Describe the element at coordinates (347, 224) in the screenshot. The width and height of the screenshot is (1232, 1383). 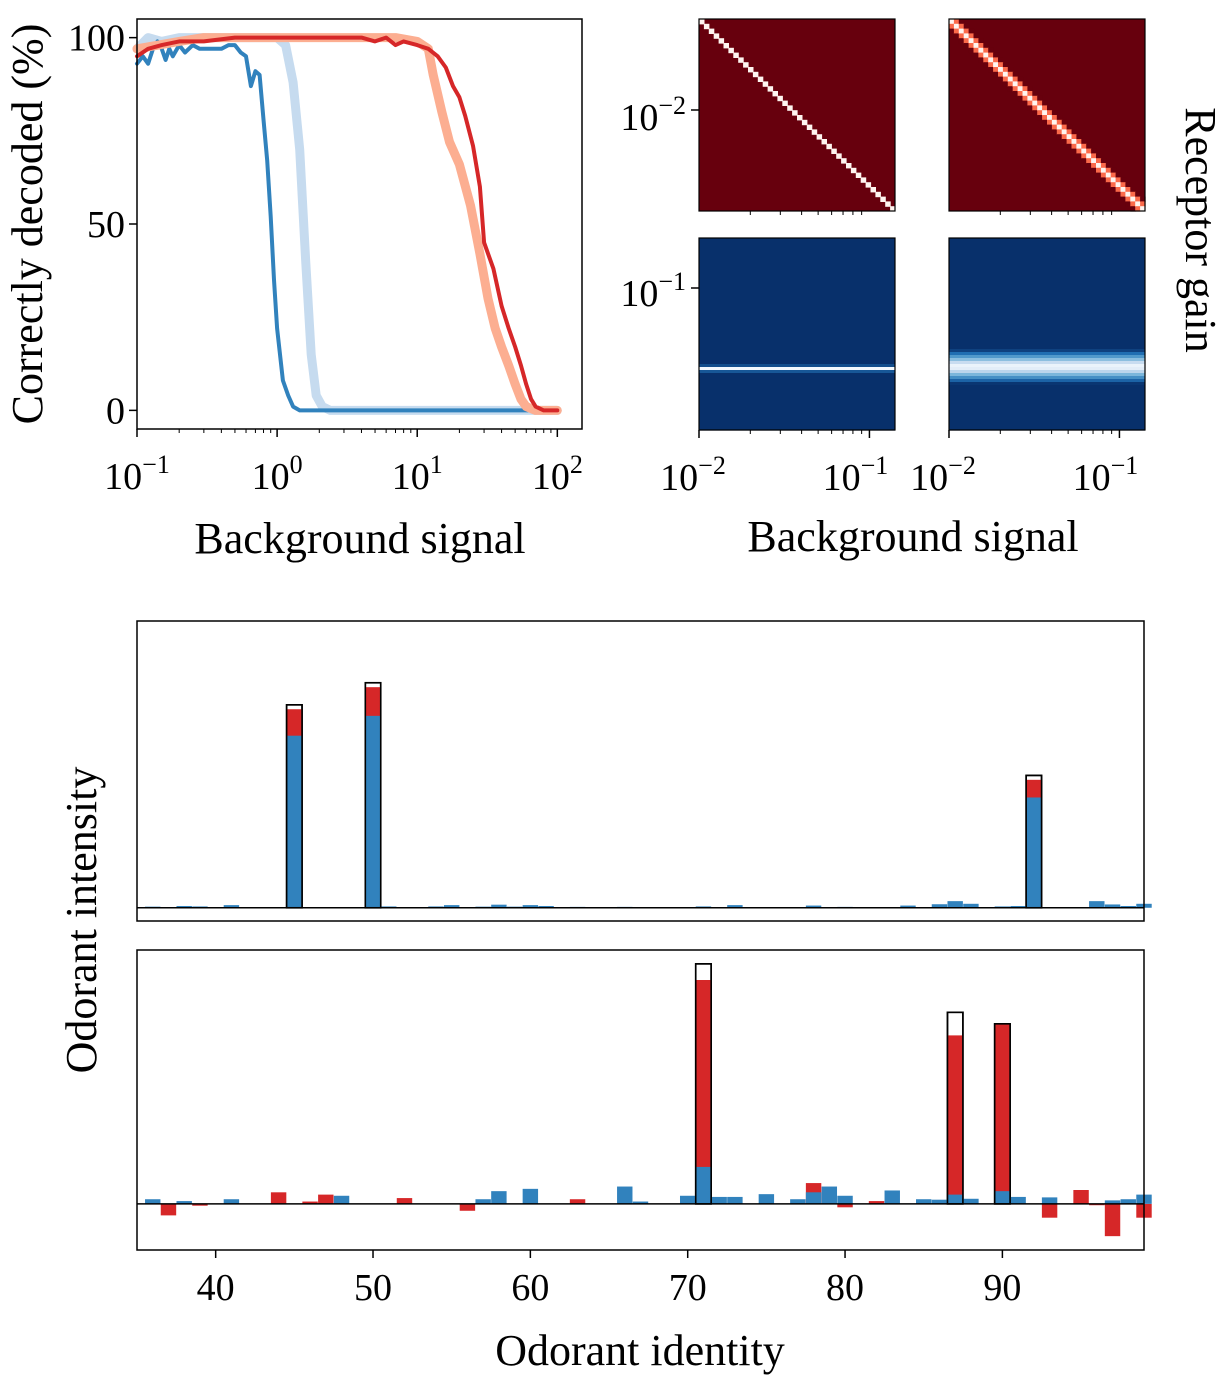
I see `decoding-series-group` at that location.